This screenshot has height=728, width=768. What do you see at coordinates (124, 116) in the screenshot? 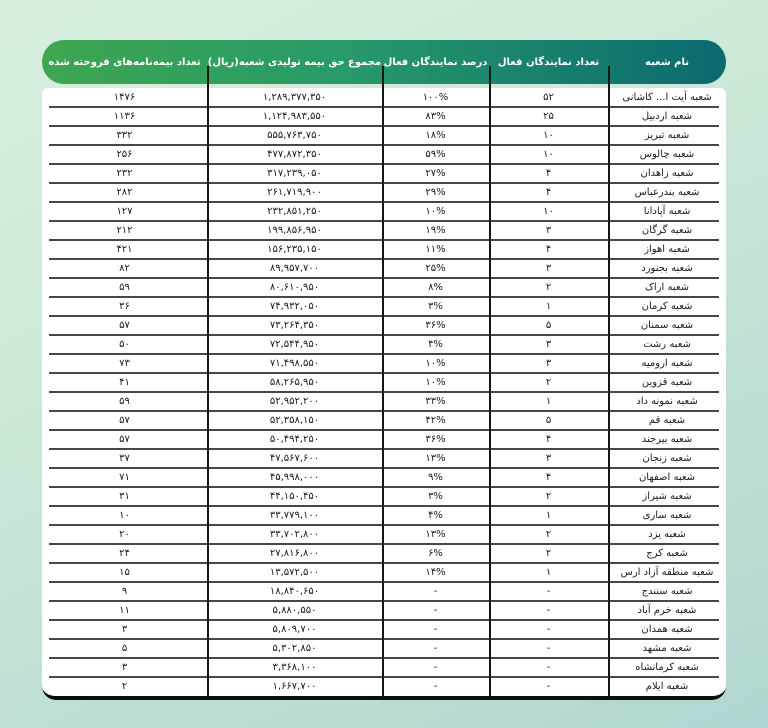
I see `policies-sold-cell: ۱۱۳۶` at bounding box center [124, 116].